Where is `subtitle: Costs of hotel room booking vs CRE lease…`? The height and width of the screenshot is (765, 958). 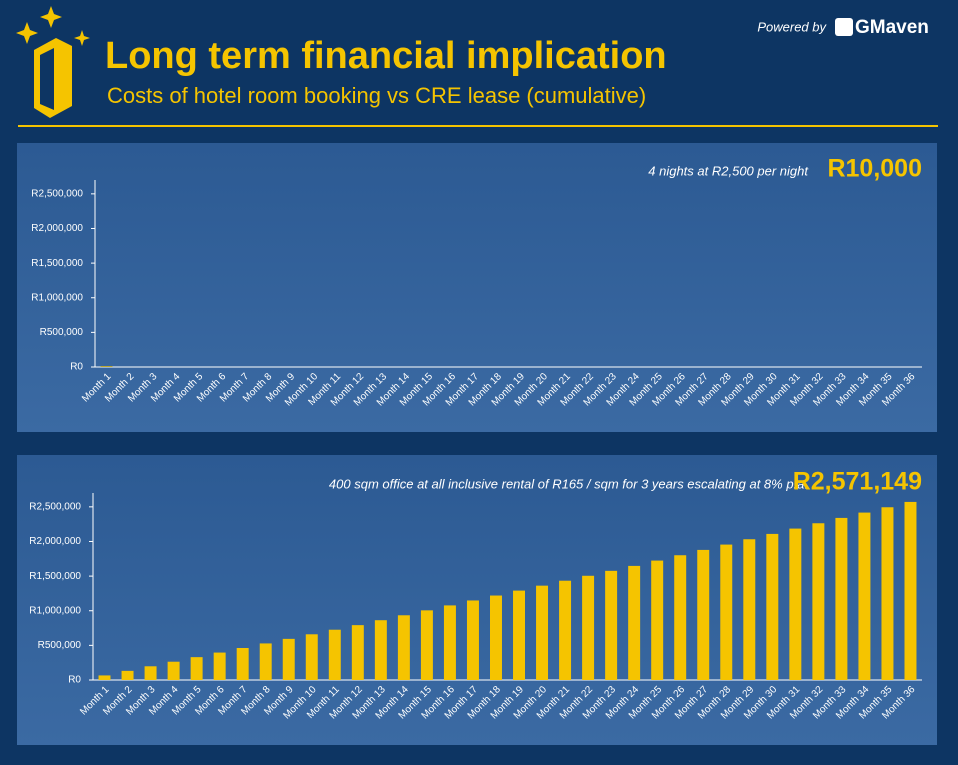
subtitle: Costs of hotel room booking vs CRE lease… is located at coordinates (376, 95).